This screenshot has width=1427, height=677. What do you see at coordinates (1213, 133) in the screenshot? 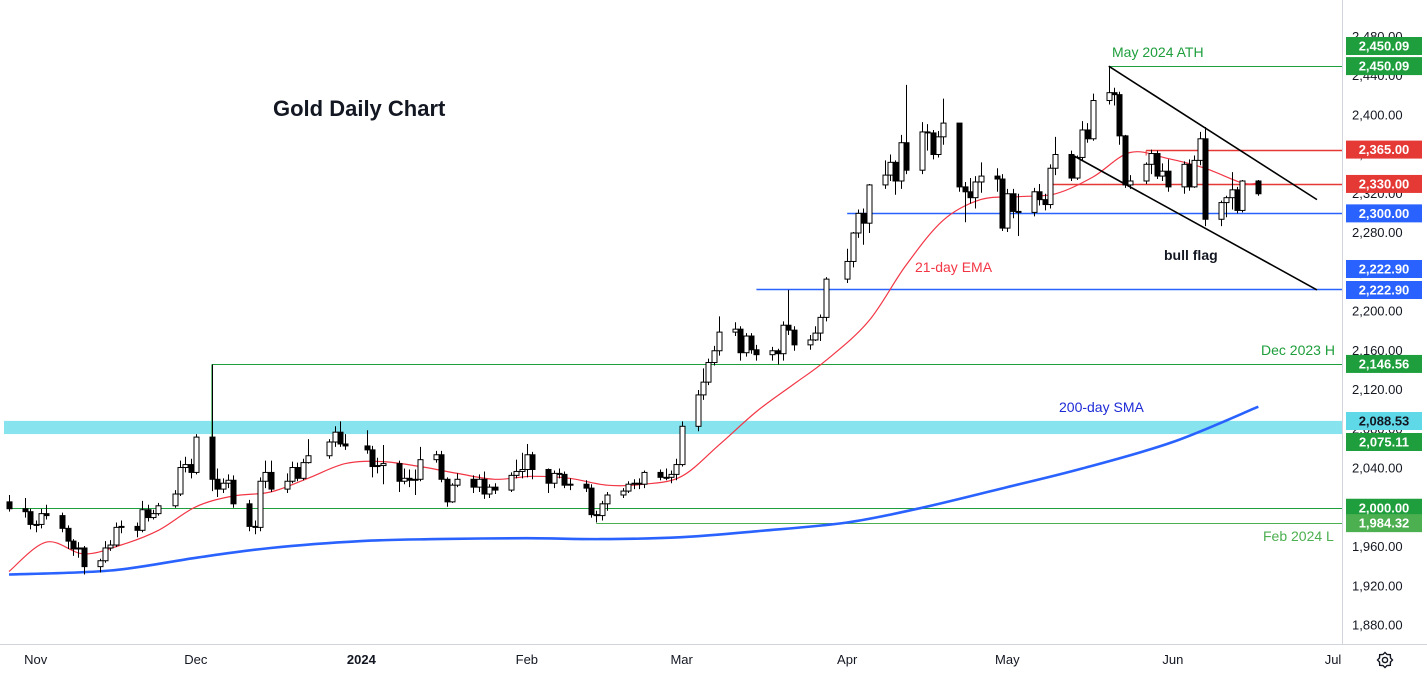
I see `channel-line` at bounding box center [1213, 133].